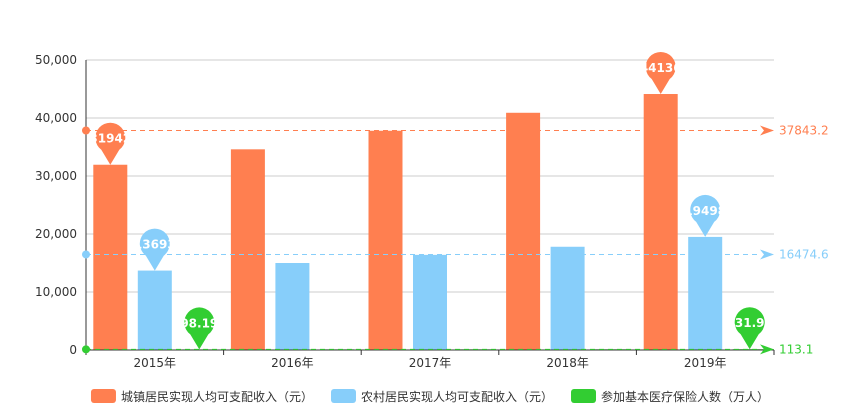  Describe the element at coordinates (199, 323) in the screenshot. I see `pin-label: 98.19` at that location.